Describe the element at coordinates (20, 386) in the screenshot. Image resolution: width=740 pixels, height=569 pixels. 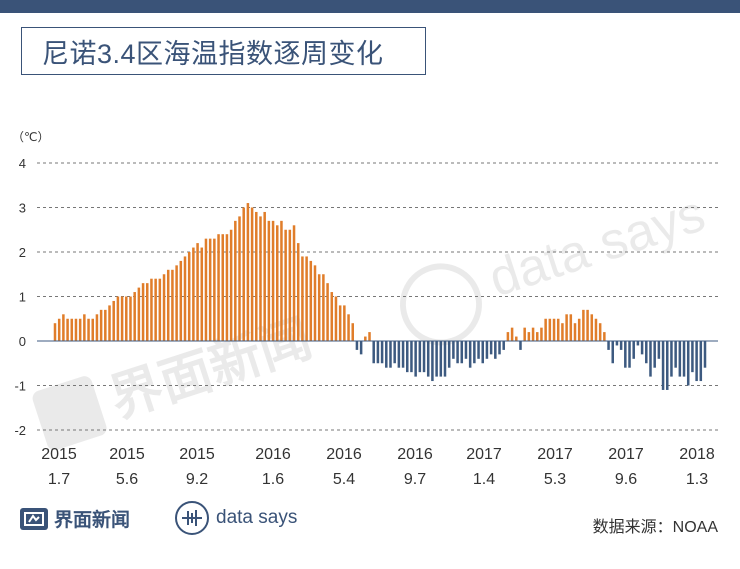
I see `y-tick-label: -1` at that location.